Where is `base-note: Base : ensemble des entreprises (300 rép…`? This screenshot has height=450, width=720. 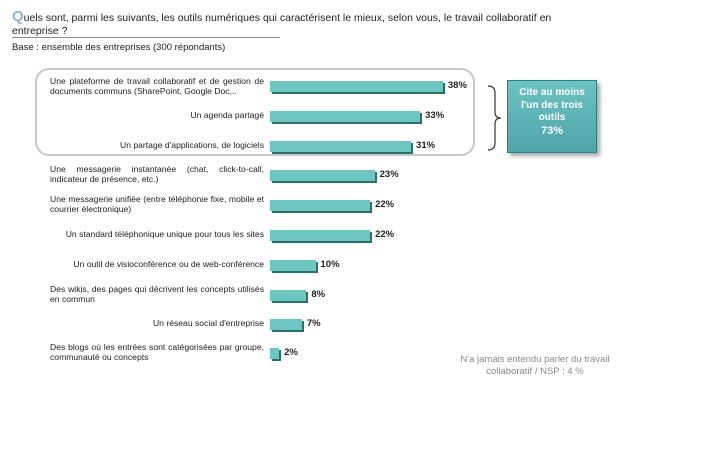
base-note: Base : ensemble des entreprises (300 rép… is located at coordinates (119, 47).